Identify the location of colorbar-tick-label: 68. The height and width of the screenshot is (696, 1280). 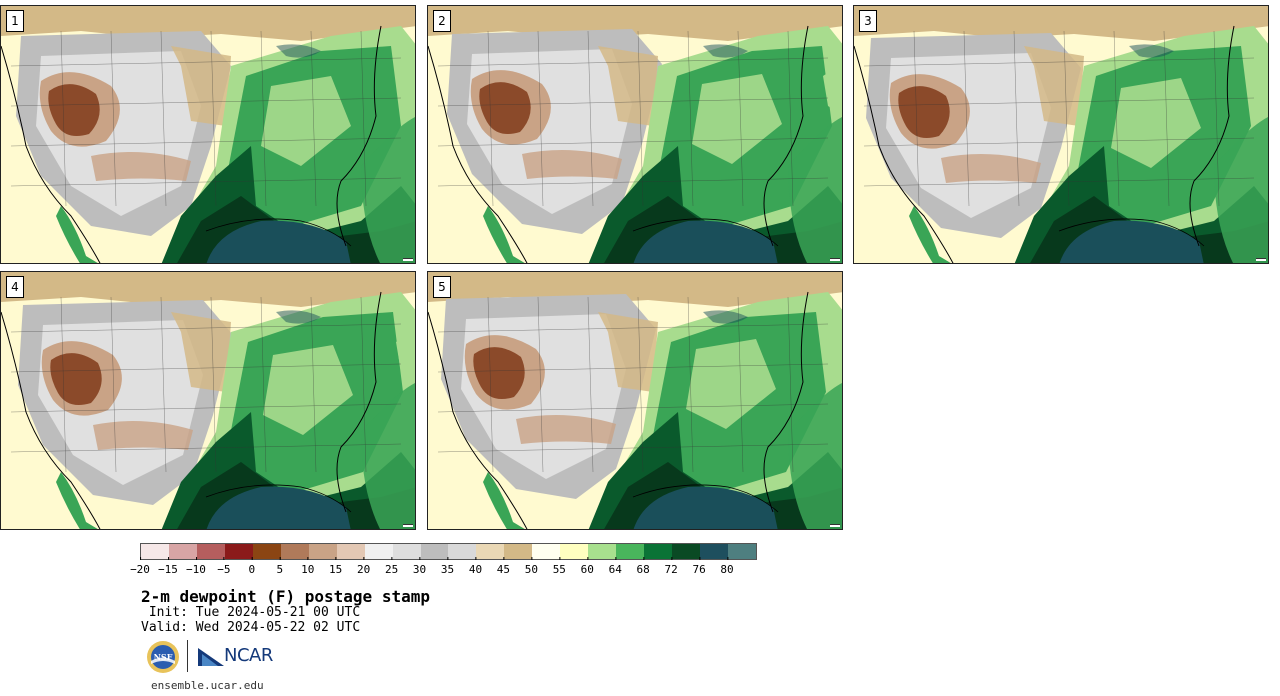
(643, 566).